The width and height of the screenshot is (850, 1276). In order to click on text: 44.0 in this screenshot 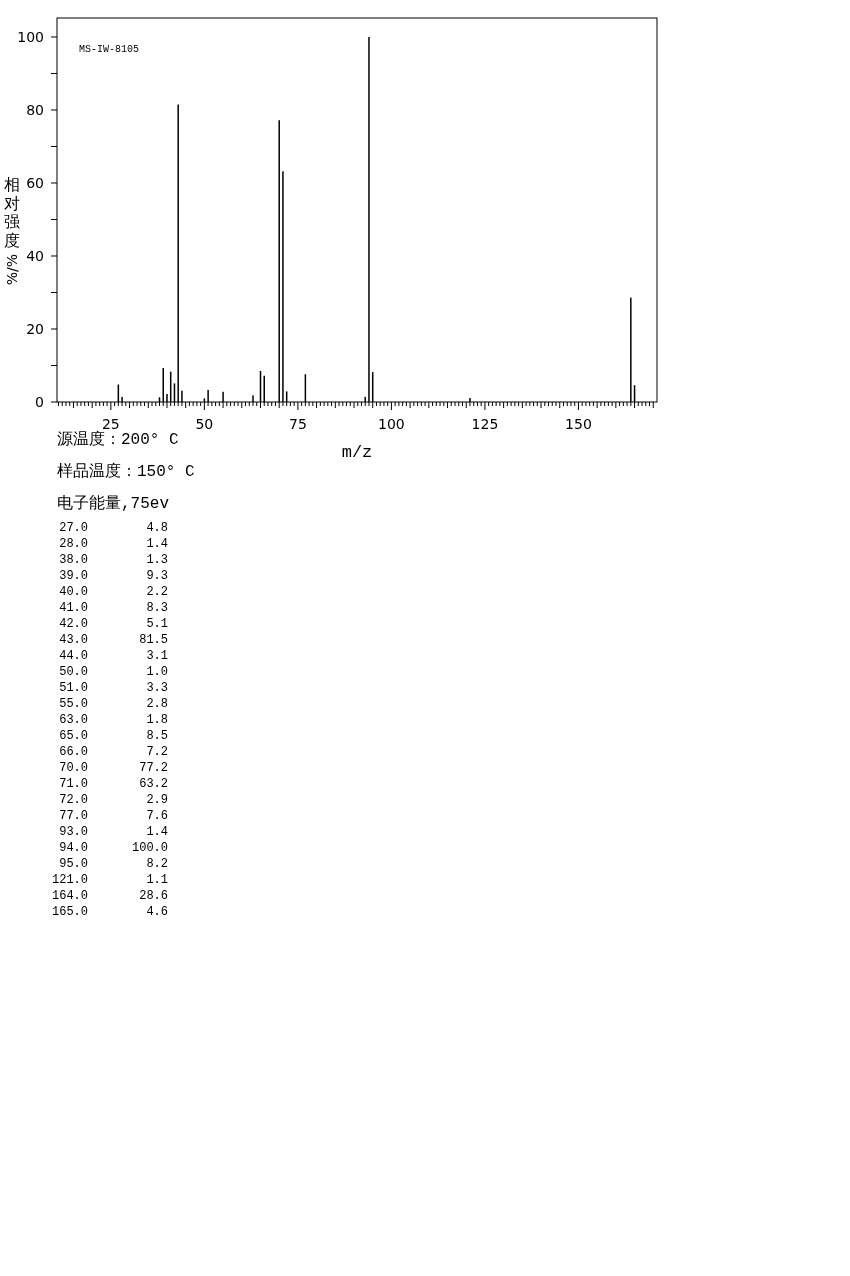, I will do `click(73, 656)`.